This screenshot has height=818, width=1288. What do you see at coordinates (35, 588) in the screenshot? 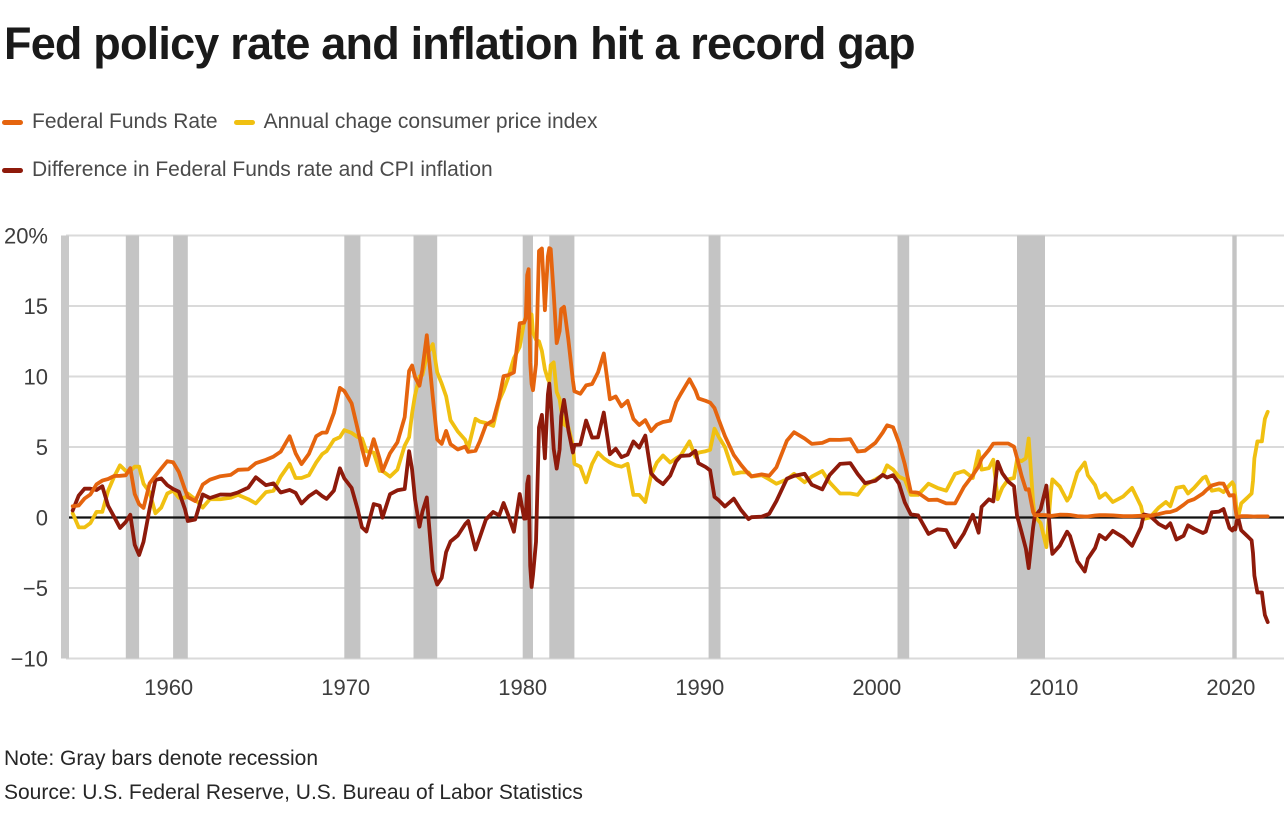
I see `y-tick-label: −5` at bounding box center [35, 588].